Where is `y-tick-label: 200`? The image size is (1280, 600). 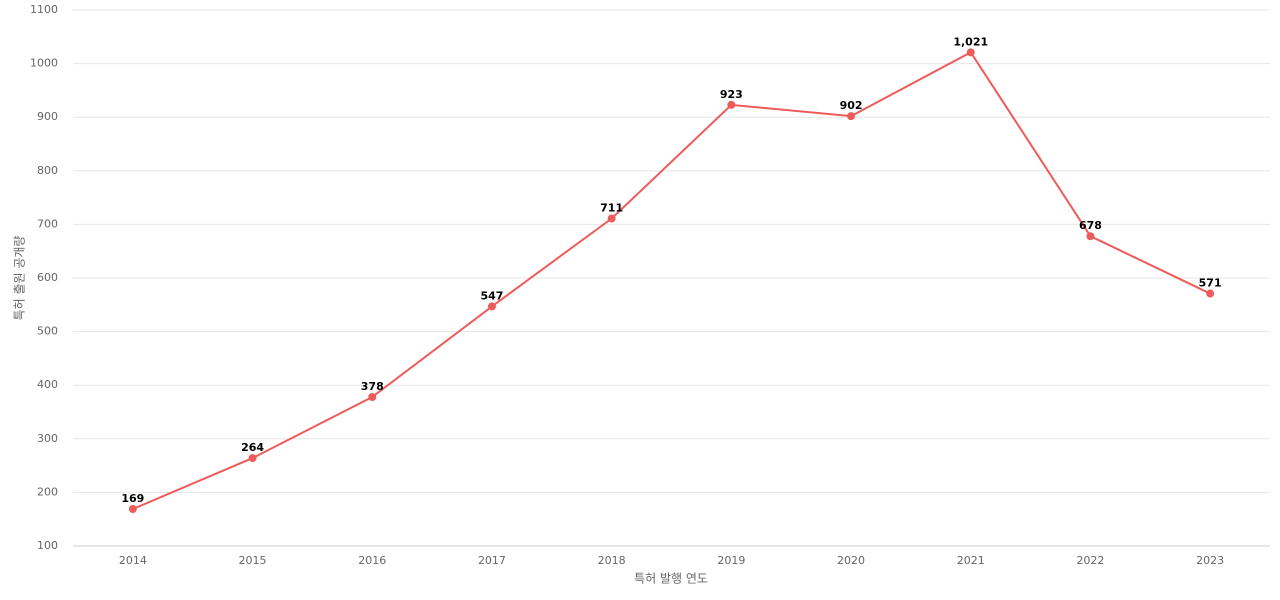
y-tick-label: 200 is located at coordinates (47, 491).